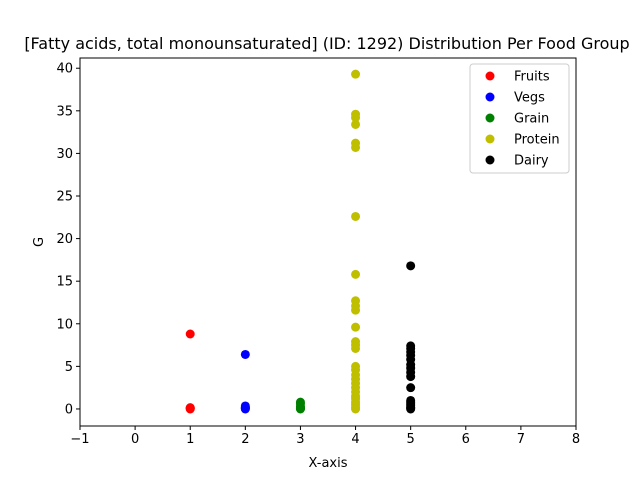 The width and height of the screenshot is (640, 480). I want to click on legend-label-dairy: Dairy, so click(531, 161).